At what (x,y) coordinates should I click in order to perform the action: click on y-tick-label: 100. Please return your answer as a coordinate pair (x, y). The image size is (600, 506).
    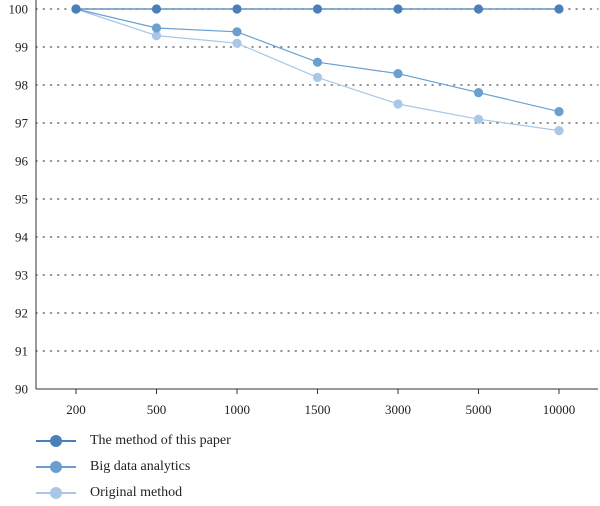
    Looking at the image, I should click on (19, 9).